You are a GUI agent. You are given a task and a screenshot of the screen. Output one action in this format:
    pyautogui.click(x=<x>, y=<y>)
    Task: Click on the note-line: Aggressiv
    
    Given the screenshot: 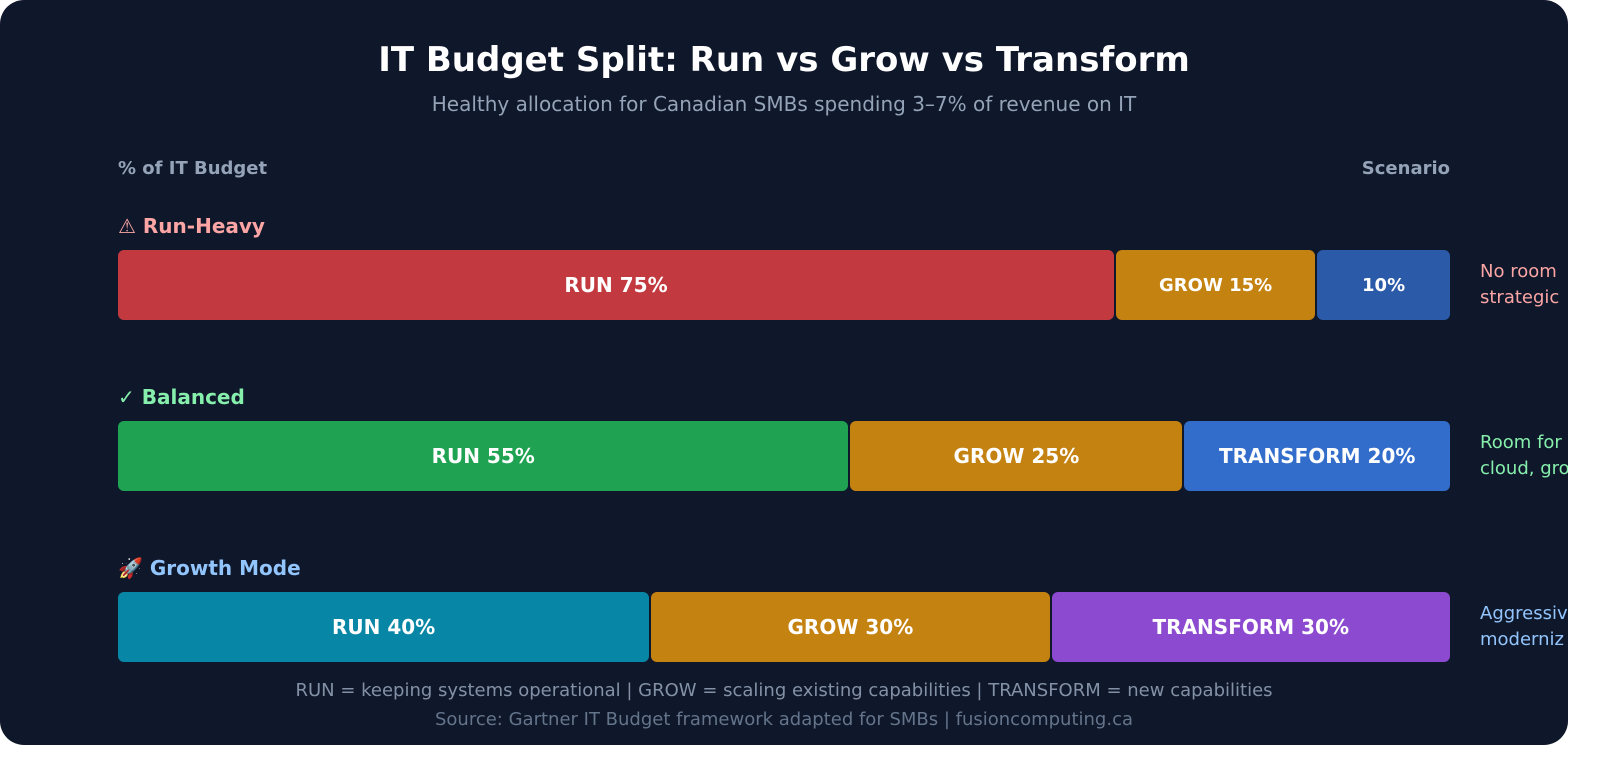 What is the action you would take?
    pyautogui.click(x=1524, y=613)
    